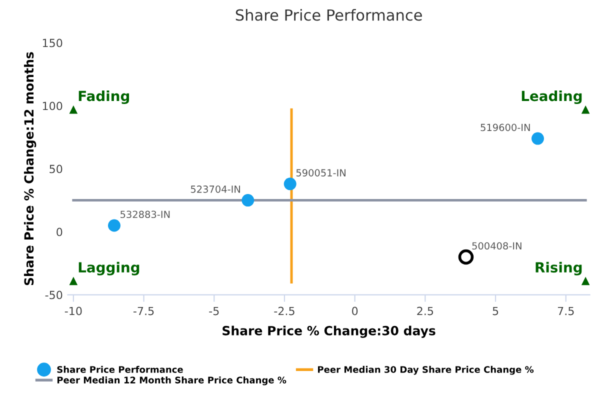  What do you see at coordinates (425, 311) in the screenshot?
I see `x-tick-label: 2.5` at bounding box center [425, 311].